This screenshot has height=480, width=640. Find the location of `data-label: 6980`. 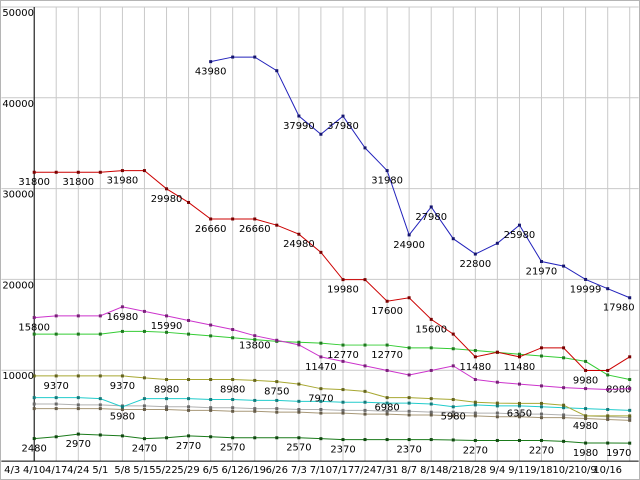

data-label: 6980 is located at coordinates (386, 408).